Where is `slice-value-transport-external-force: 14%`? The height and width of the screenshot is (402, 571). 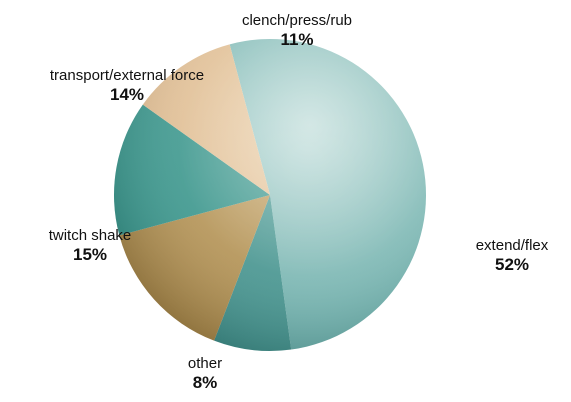 slice-value-transport-external-force: 14% is located at coordinates (127, 95).